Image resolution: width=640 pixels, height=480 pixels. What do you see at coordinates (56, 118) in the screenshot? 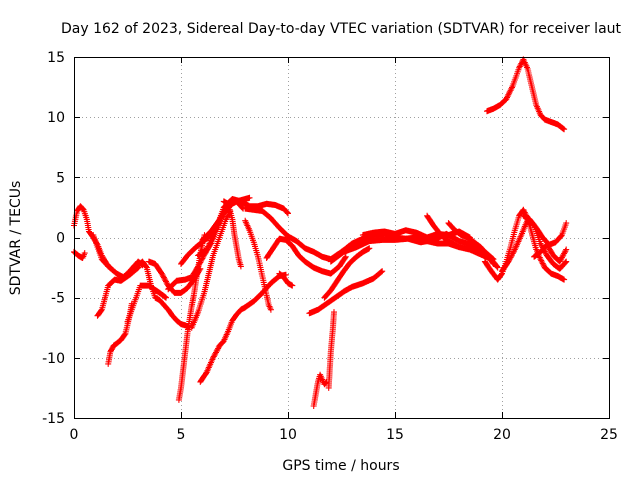
I see `y-tick-label: 10` at bounding box center [56, 118].